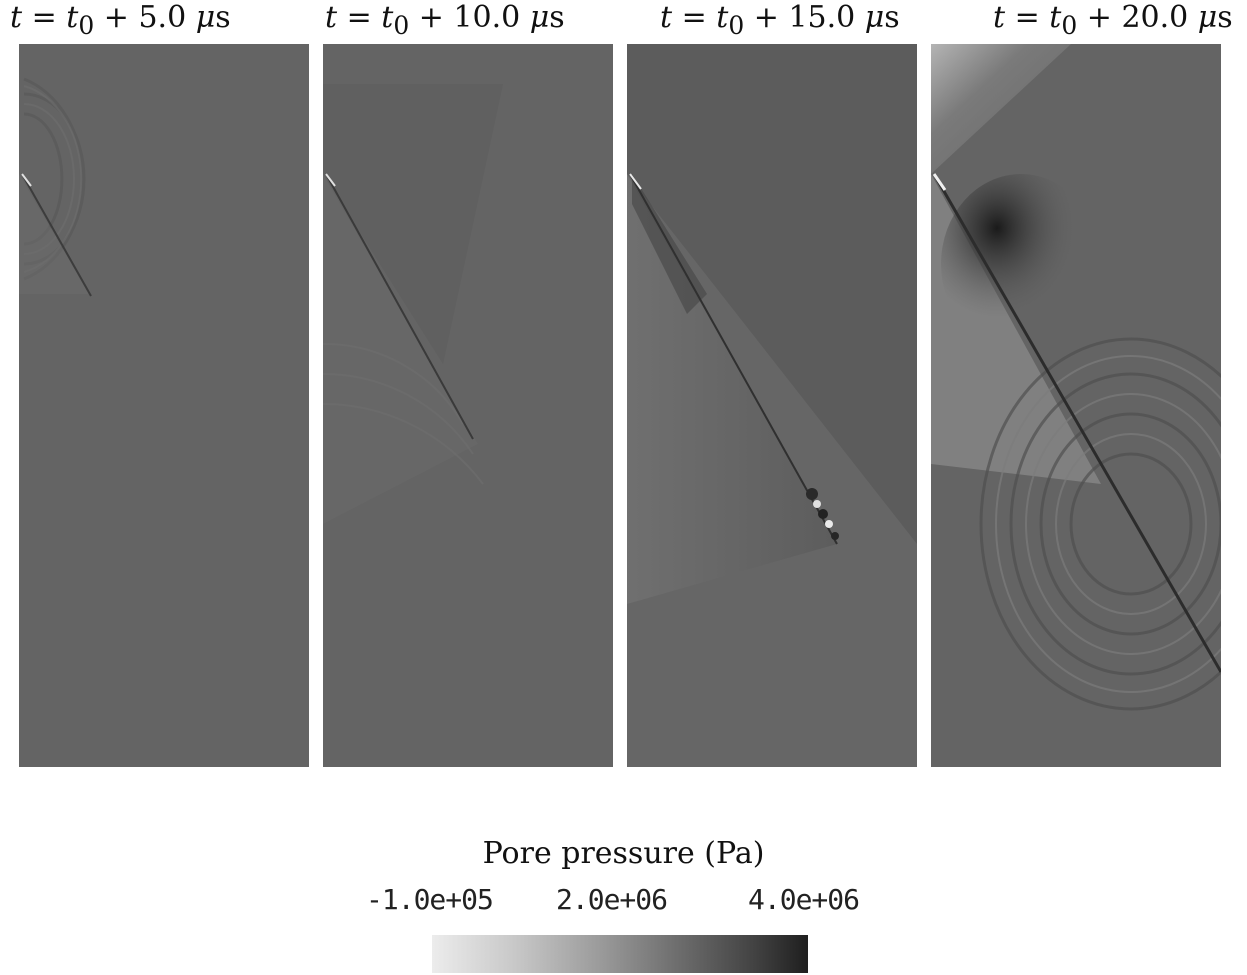 This screenshot has width=1247, height=975. I want to click on panel-title-4: t = t0 + 20.0 μs, so click(1113, 20).